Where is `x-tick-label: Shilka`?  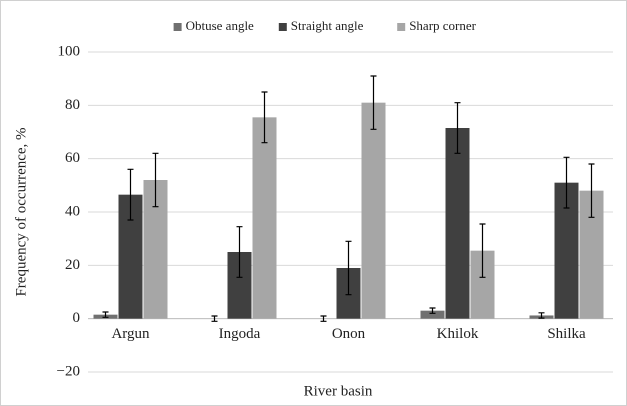
x-tick-label: Shilka is located at coordinates (566, 334).